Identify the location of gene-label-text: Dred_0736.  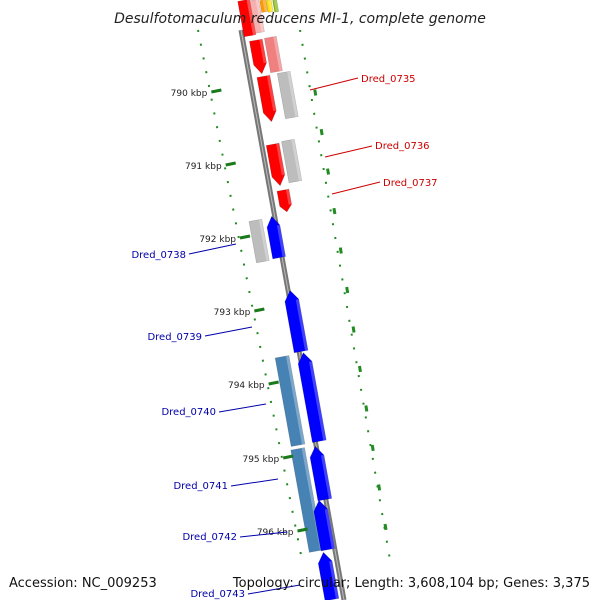
(402, 146).